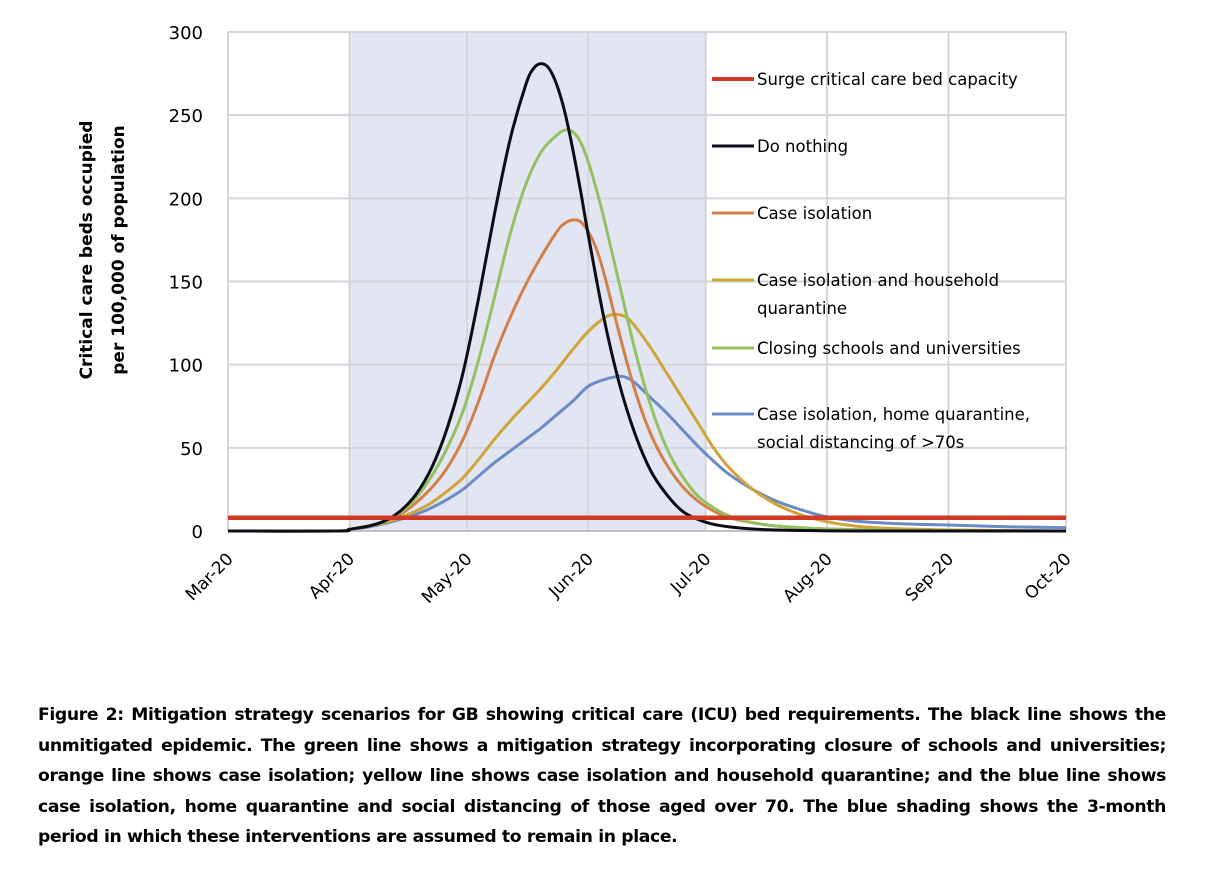 The image size is (1220, 880). I want to click on legend-label-0-0: Surge critical care bed capacity, so click(887, 79).